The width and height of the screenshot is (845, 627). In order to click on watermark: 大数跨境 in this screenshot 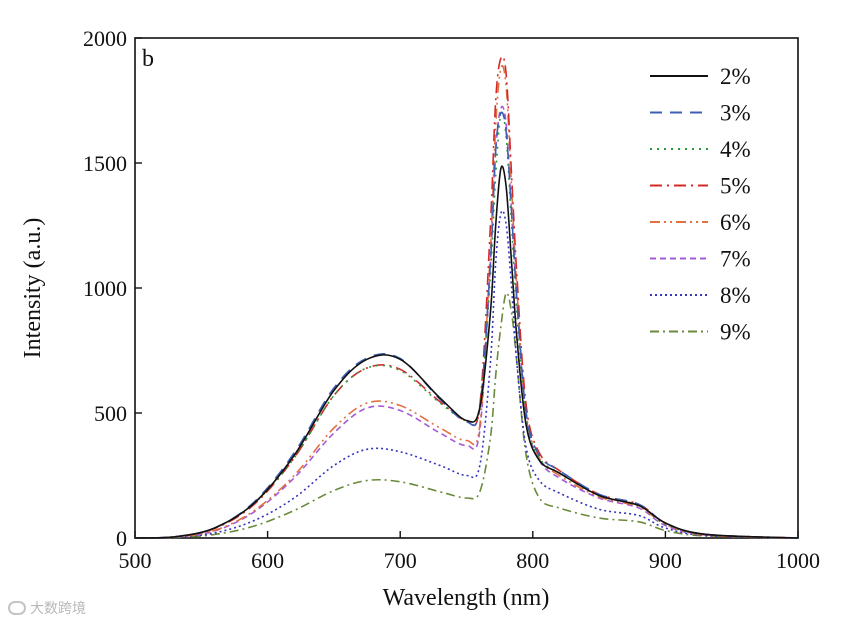, I will do `click(47, 608)`.